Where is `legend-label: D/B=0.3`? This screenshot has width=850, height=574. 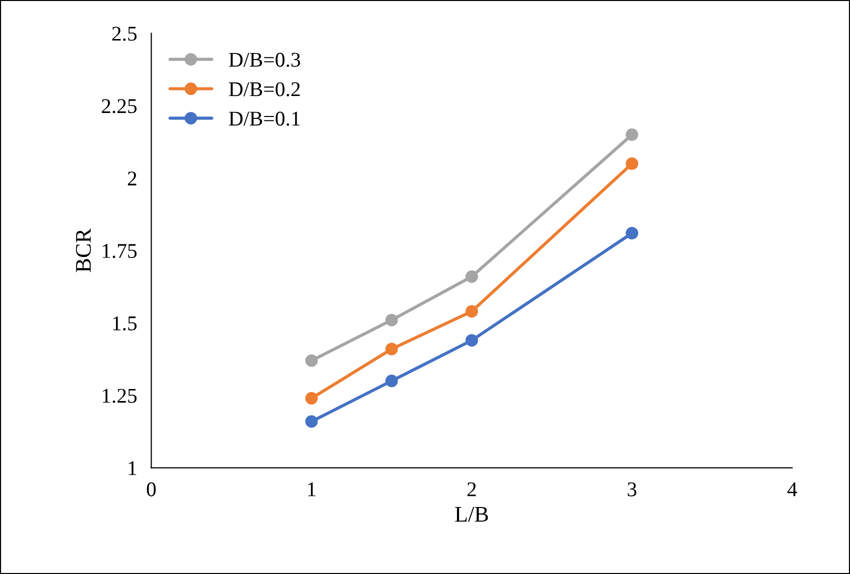
legend-label: D/B=0.3 is located at coordinates (264, 59).